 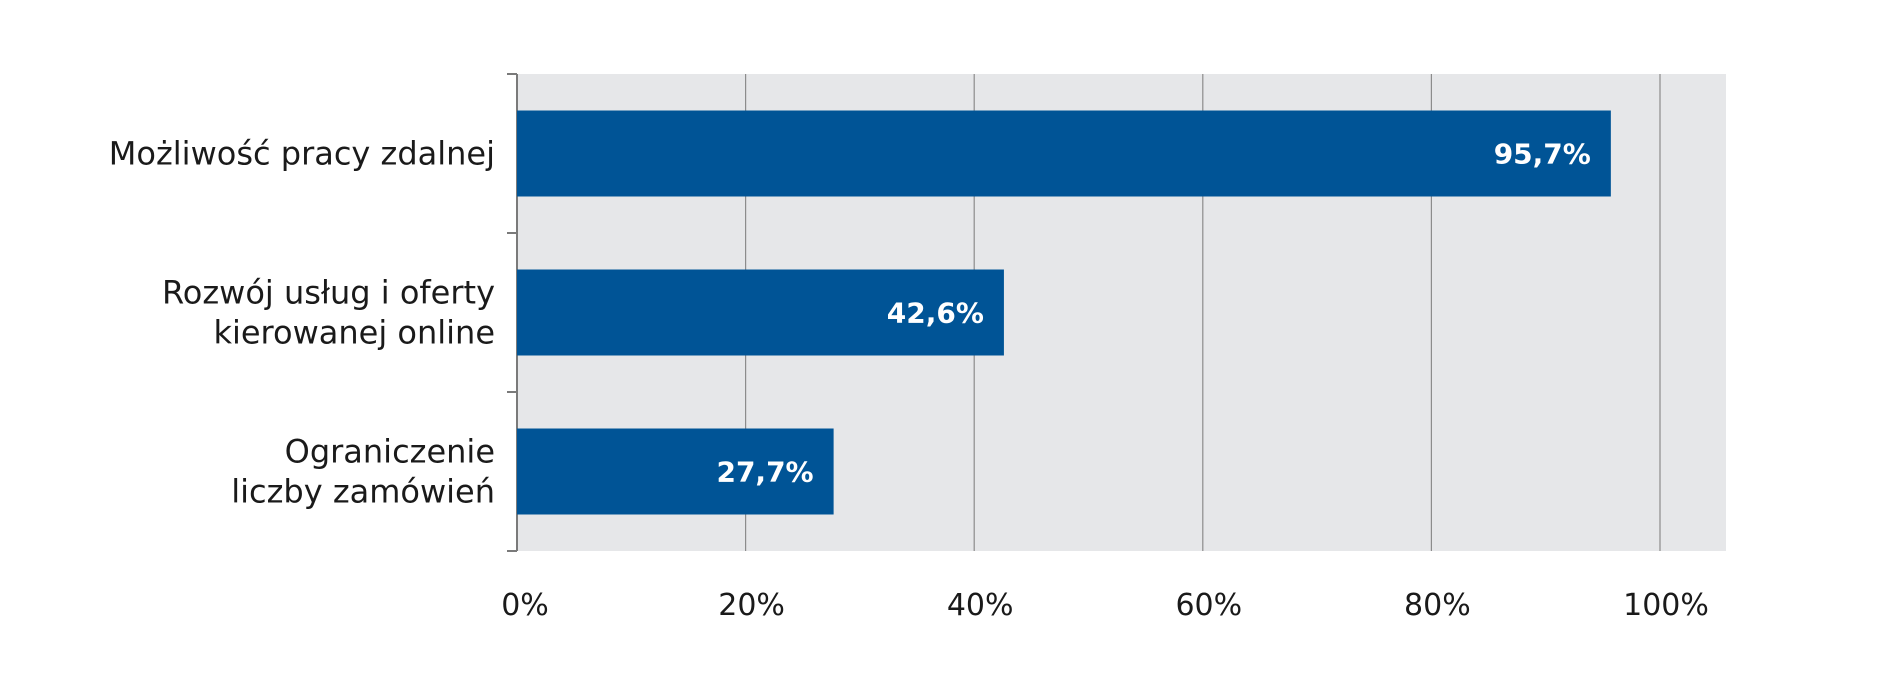 I want to click on x-tick-label-0: 0%, so click(x=525, y=605).